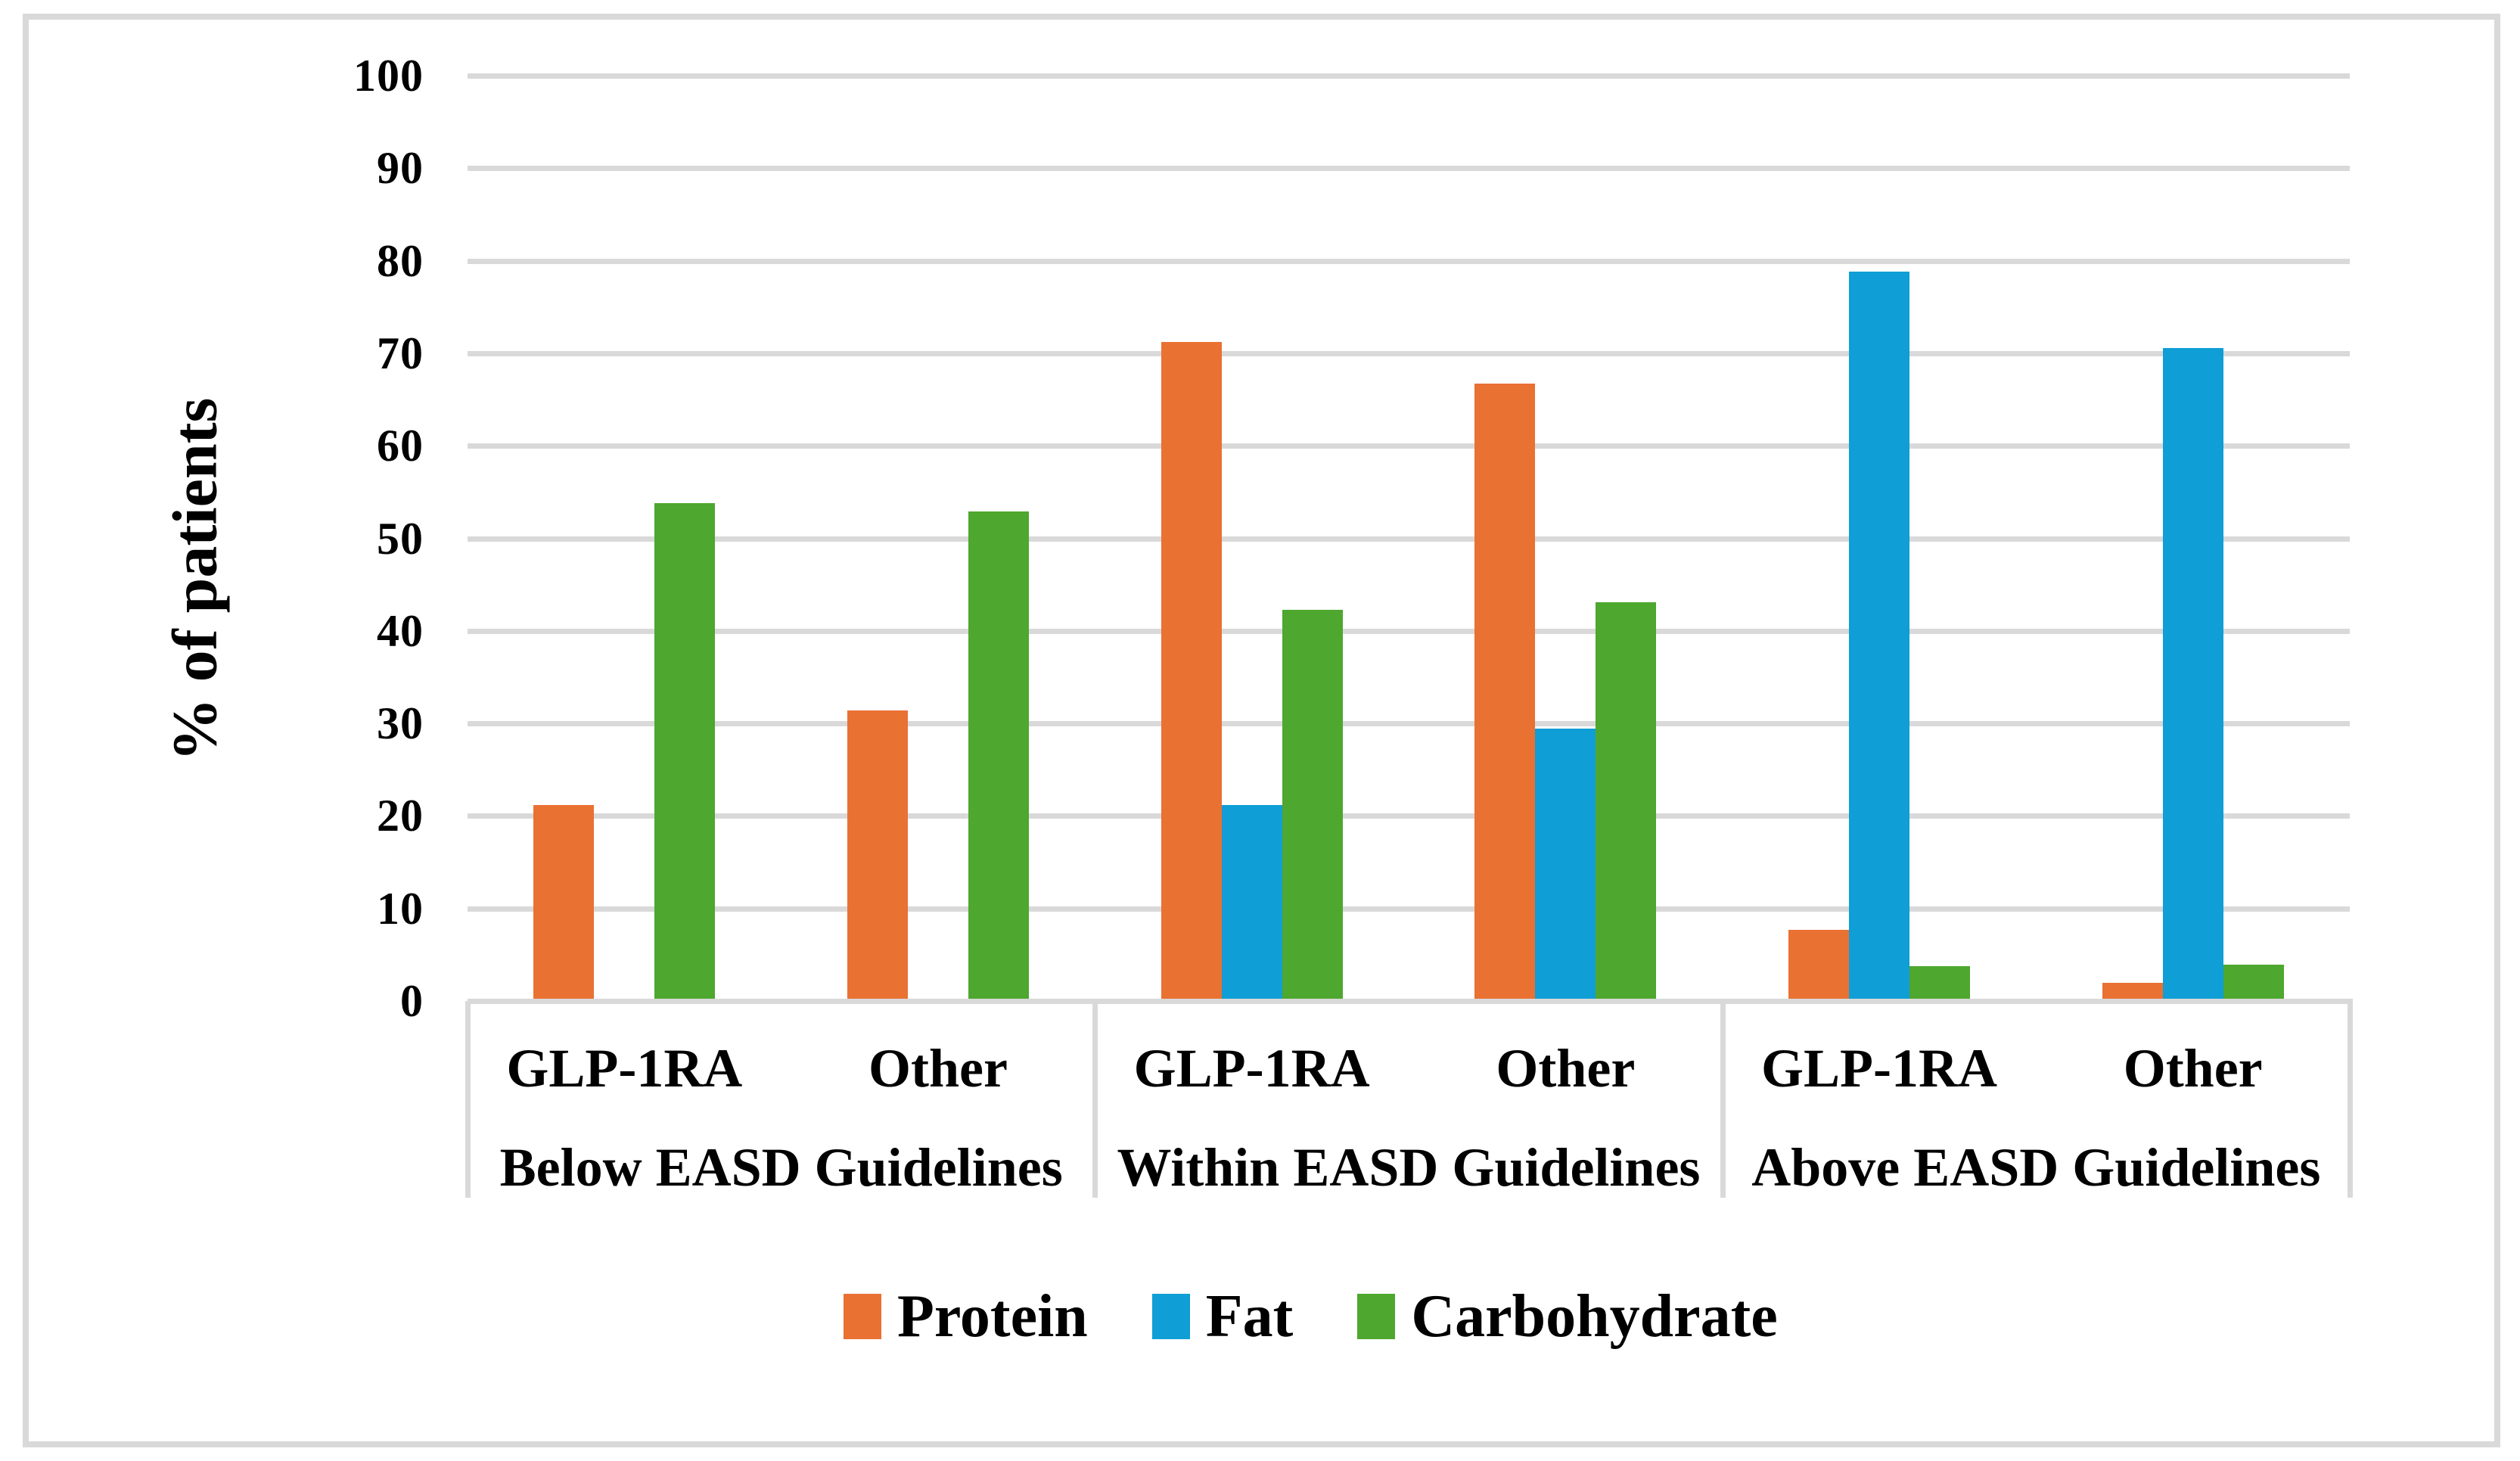  I want to click on bar-protein-6-other, so click(2132, 992).